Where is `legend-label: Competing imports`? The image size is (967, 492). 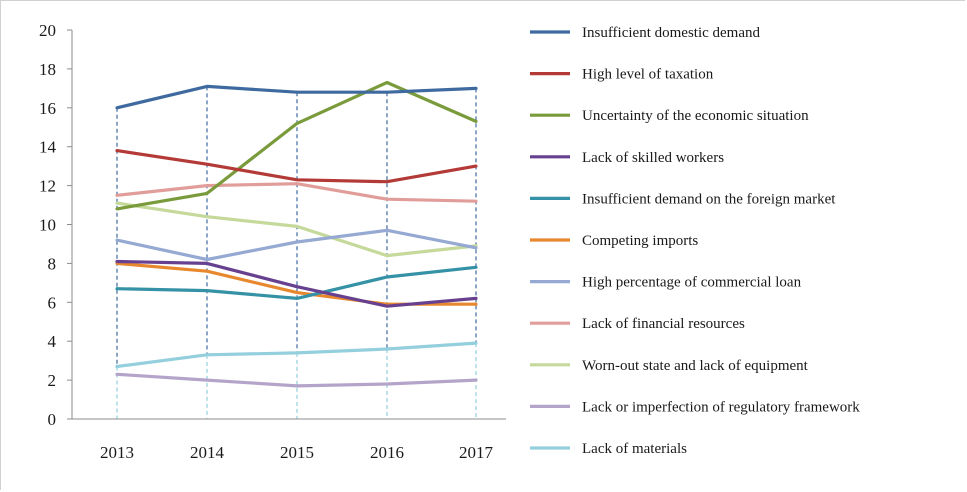 legend-label: Competing imports is located at coordinates (640, 241).